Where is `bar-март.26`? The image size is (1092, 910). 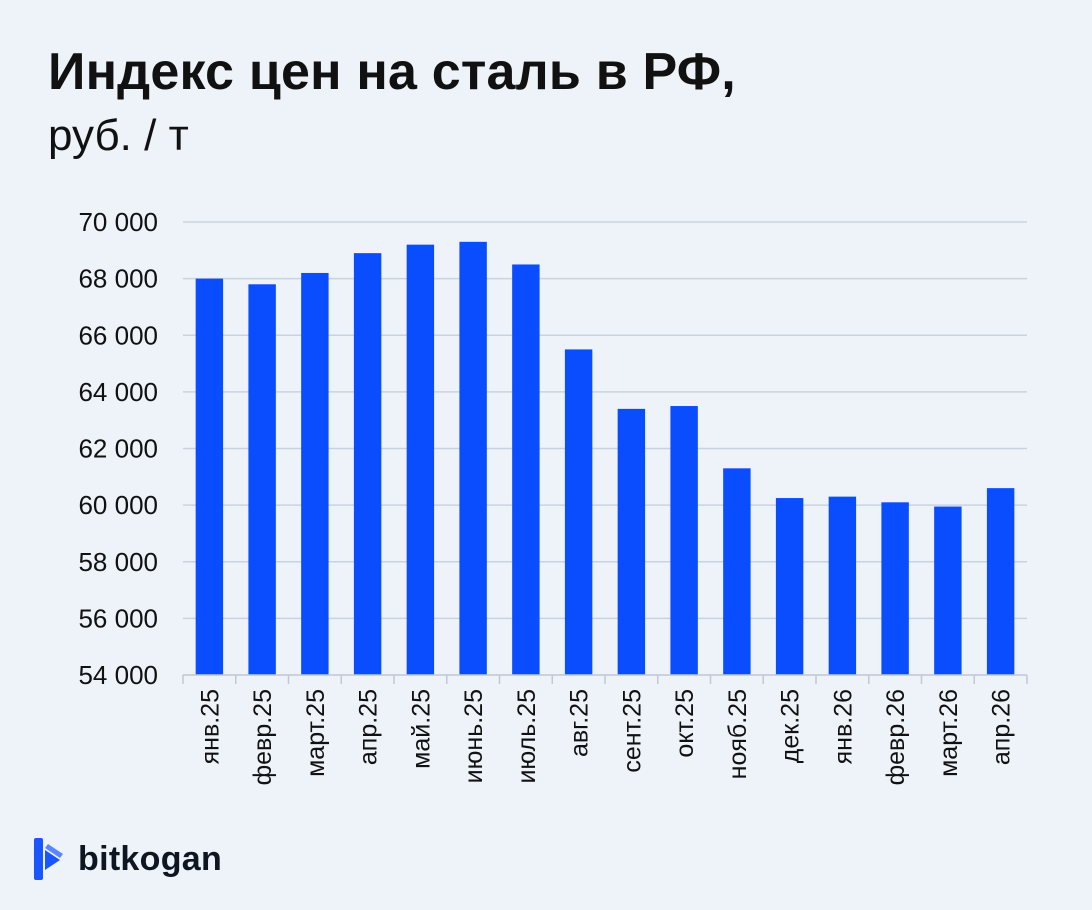 bar-март.26 is located at coordinates (948, 590).